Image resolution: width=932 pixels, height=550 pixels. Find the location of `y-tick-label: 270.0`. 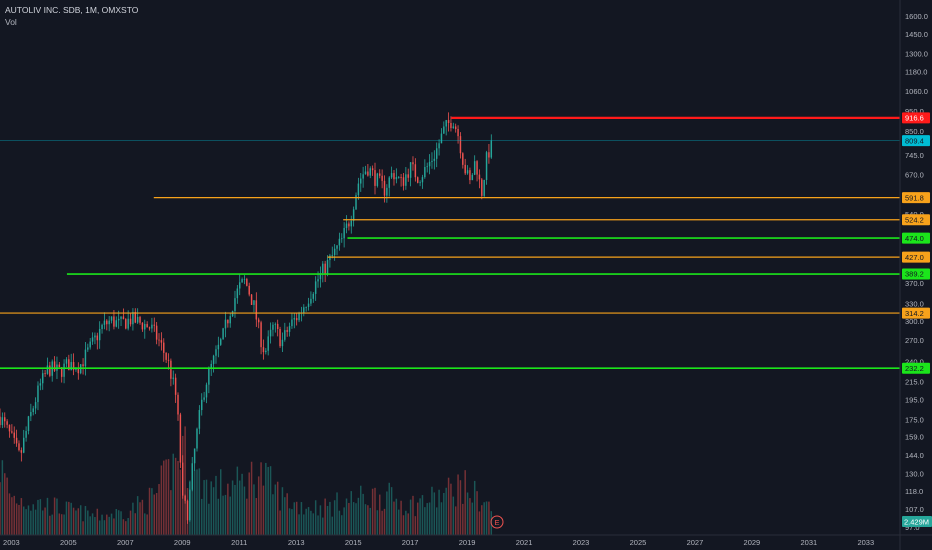

y-tick-label: 270.0 is located at coordinates (914, 340).